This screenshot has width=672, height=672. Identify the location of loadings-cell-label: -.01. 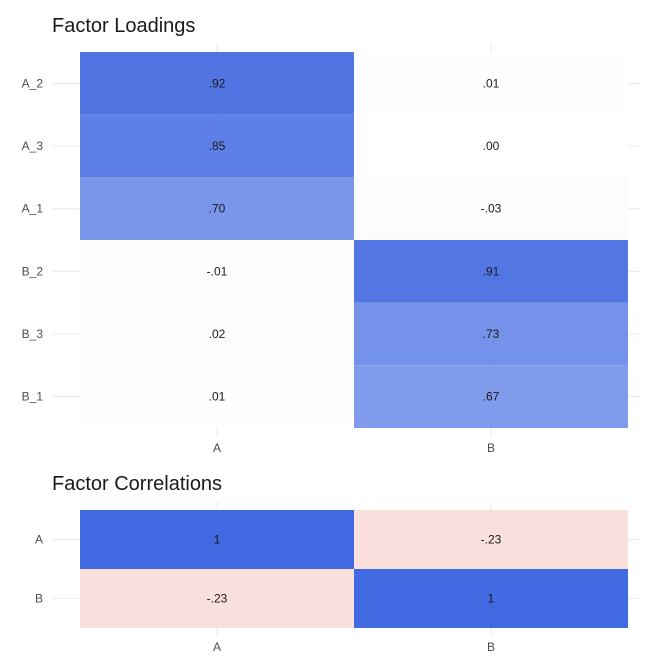
(217, 271).